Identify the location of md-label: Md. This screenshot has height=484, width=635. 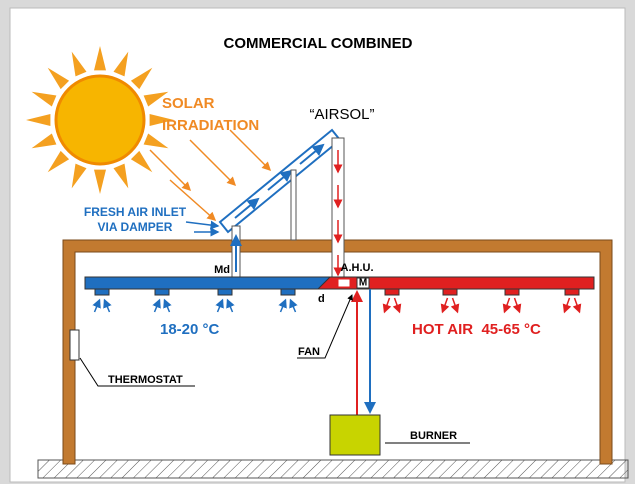
(222, 270).